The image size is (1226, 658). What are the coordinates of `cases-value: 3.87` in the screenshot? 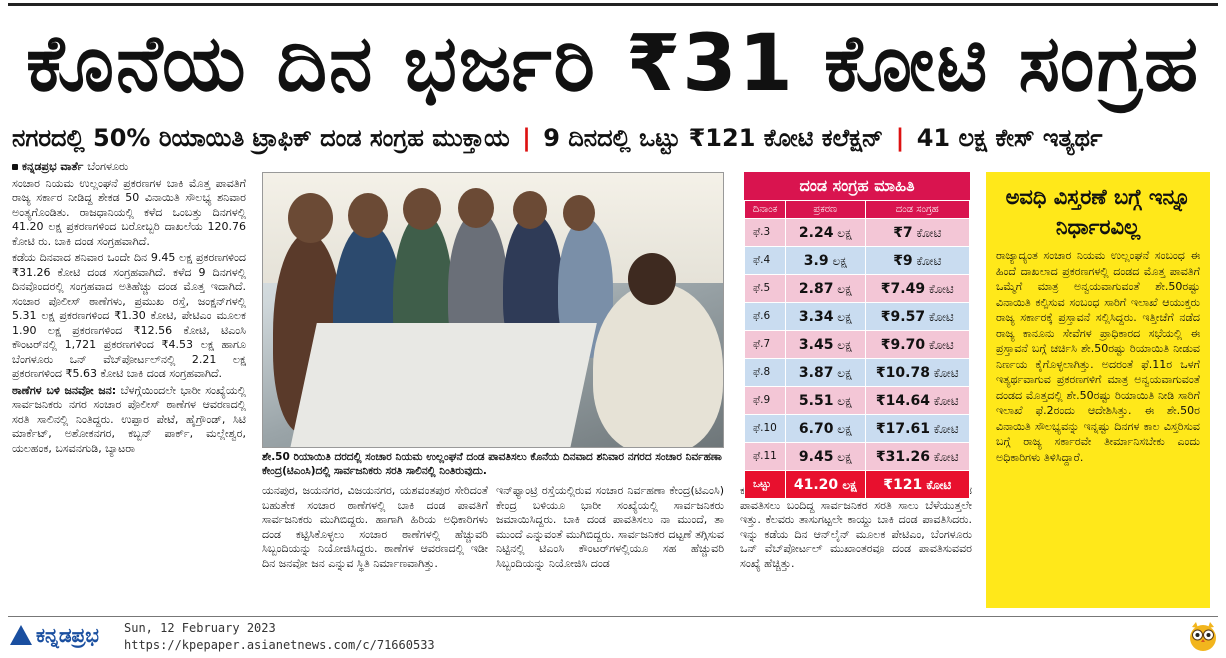 It's located at (816, 372).